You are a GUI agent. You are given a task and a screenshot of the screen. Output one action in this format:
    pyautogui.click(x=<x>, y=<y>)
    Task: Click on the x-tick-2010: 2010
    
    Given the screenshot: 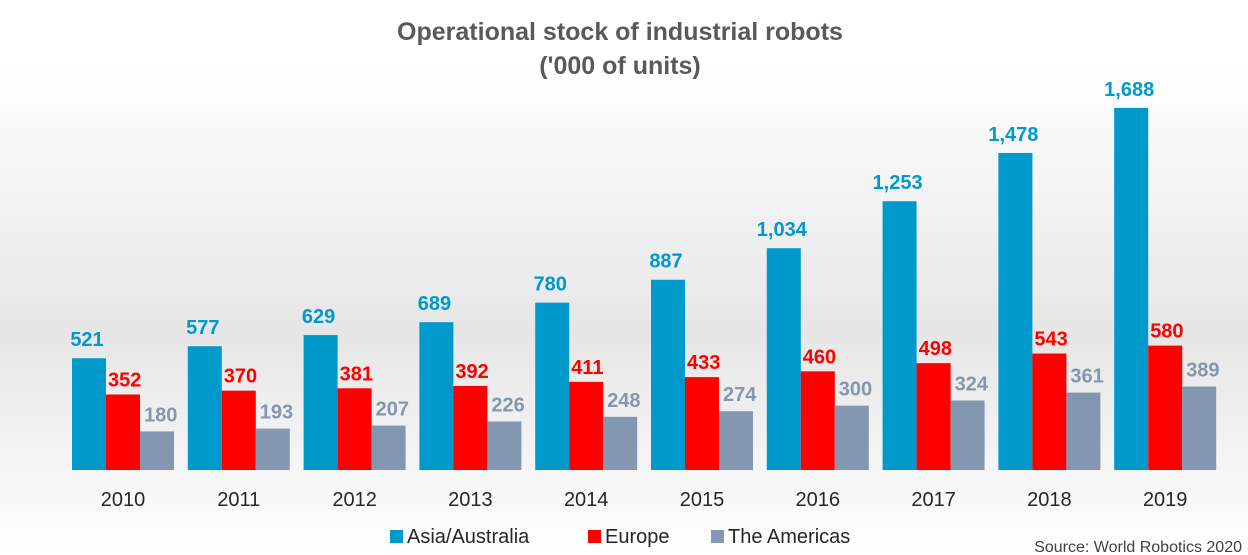 What is the action you would take?
    pyautogui.click(x=123, y=500)
    